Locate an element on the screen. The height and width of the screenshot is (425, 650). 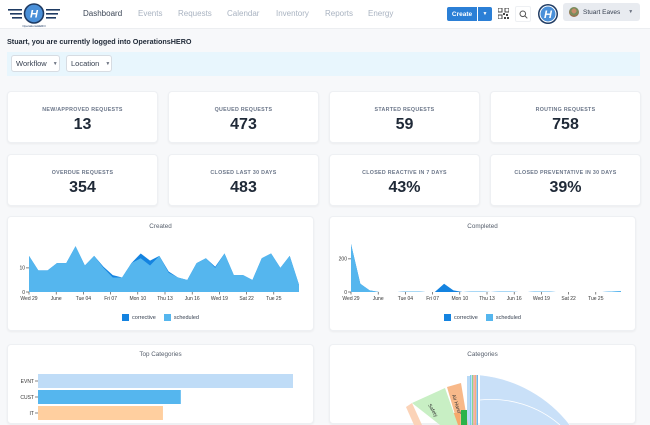
svg-text: EVNT is located at coordinates (27, 382).